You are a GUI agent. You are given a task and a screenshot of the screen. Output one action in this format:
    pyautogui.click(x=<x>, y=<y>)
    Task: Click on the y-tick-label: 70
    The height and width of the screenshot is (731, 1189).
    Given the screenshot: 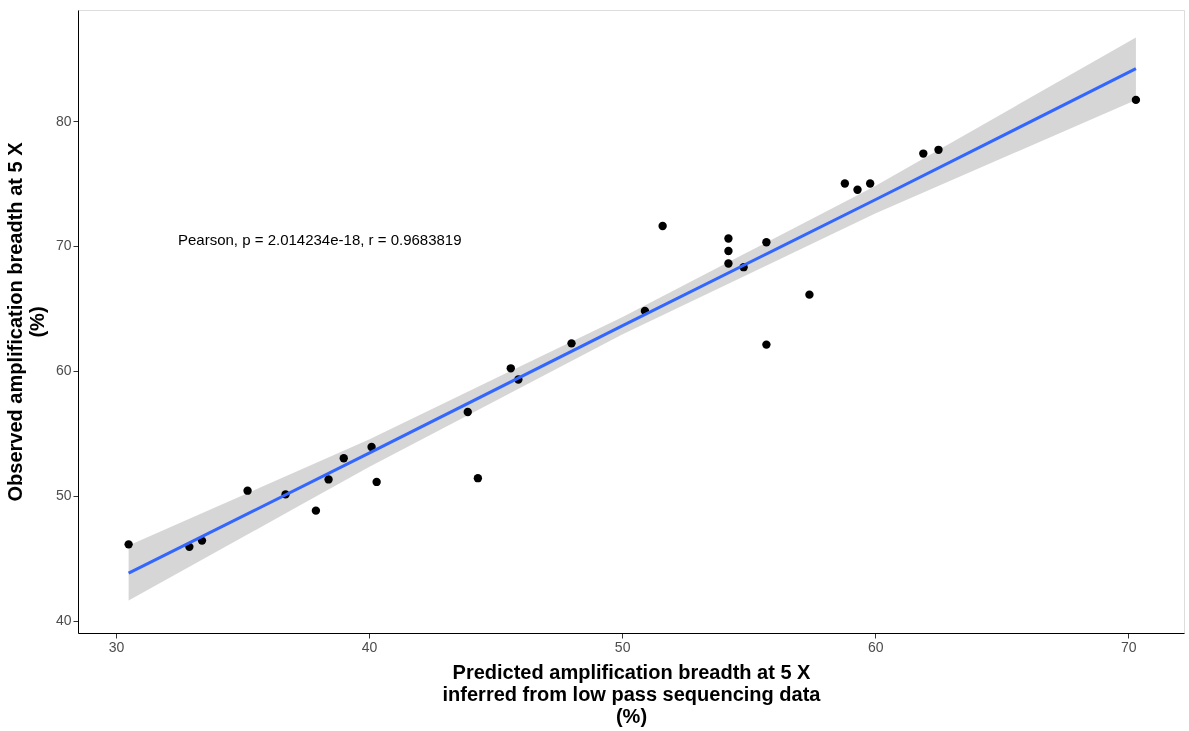 What is the action you would take?
    pyautogui.click(x=63, y=245)
    